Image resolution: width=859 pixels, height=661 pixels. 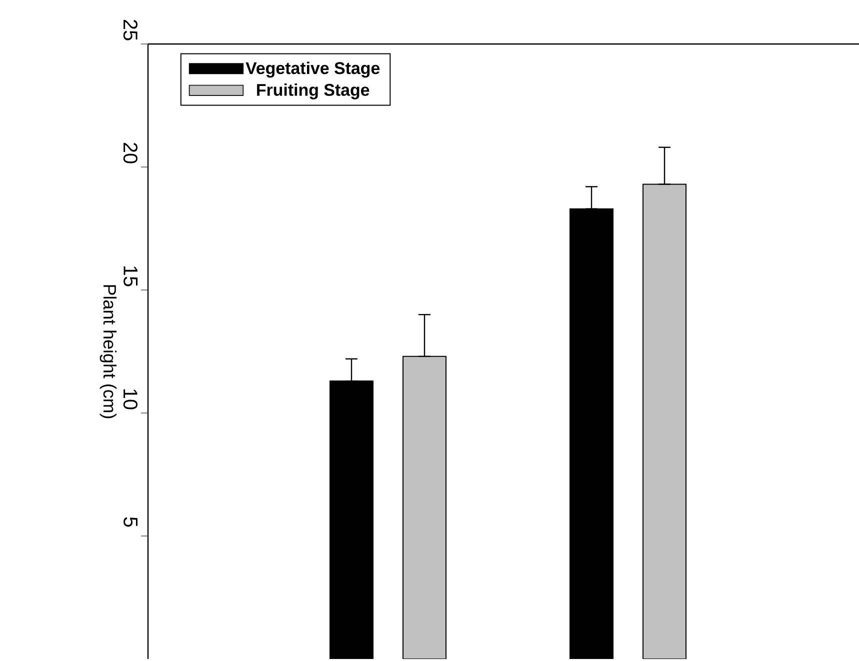 What do you see at coordinates (108, 351) in the screenshot?
I see `y-axis-title: Plant height (cm)` at bounding box center [108, 351].